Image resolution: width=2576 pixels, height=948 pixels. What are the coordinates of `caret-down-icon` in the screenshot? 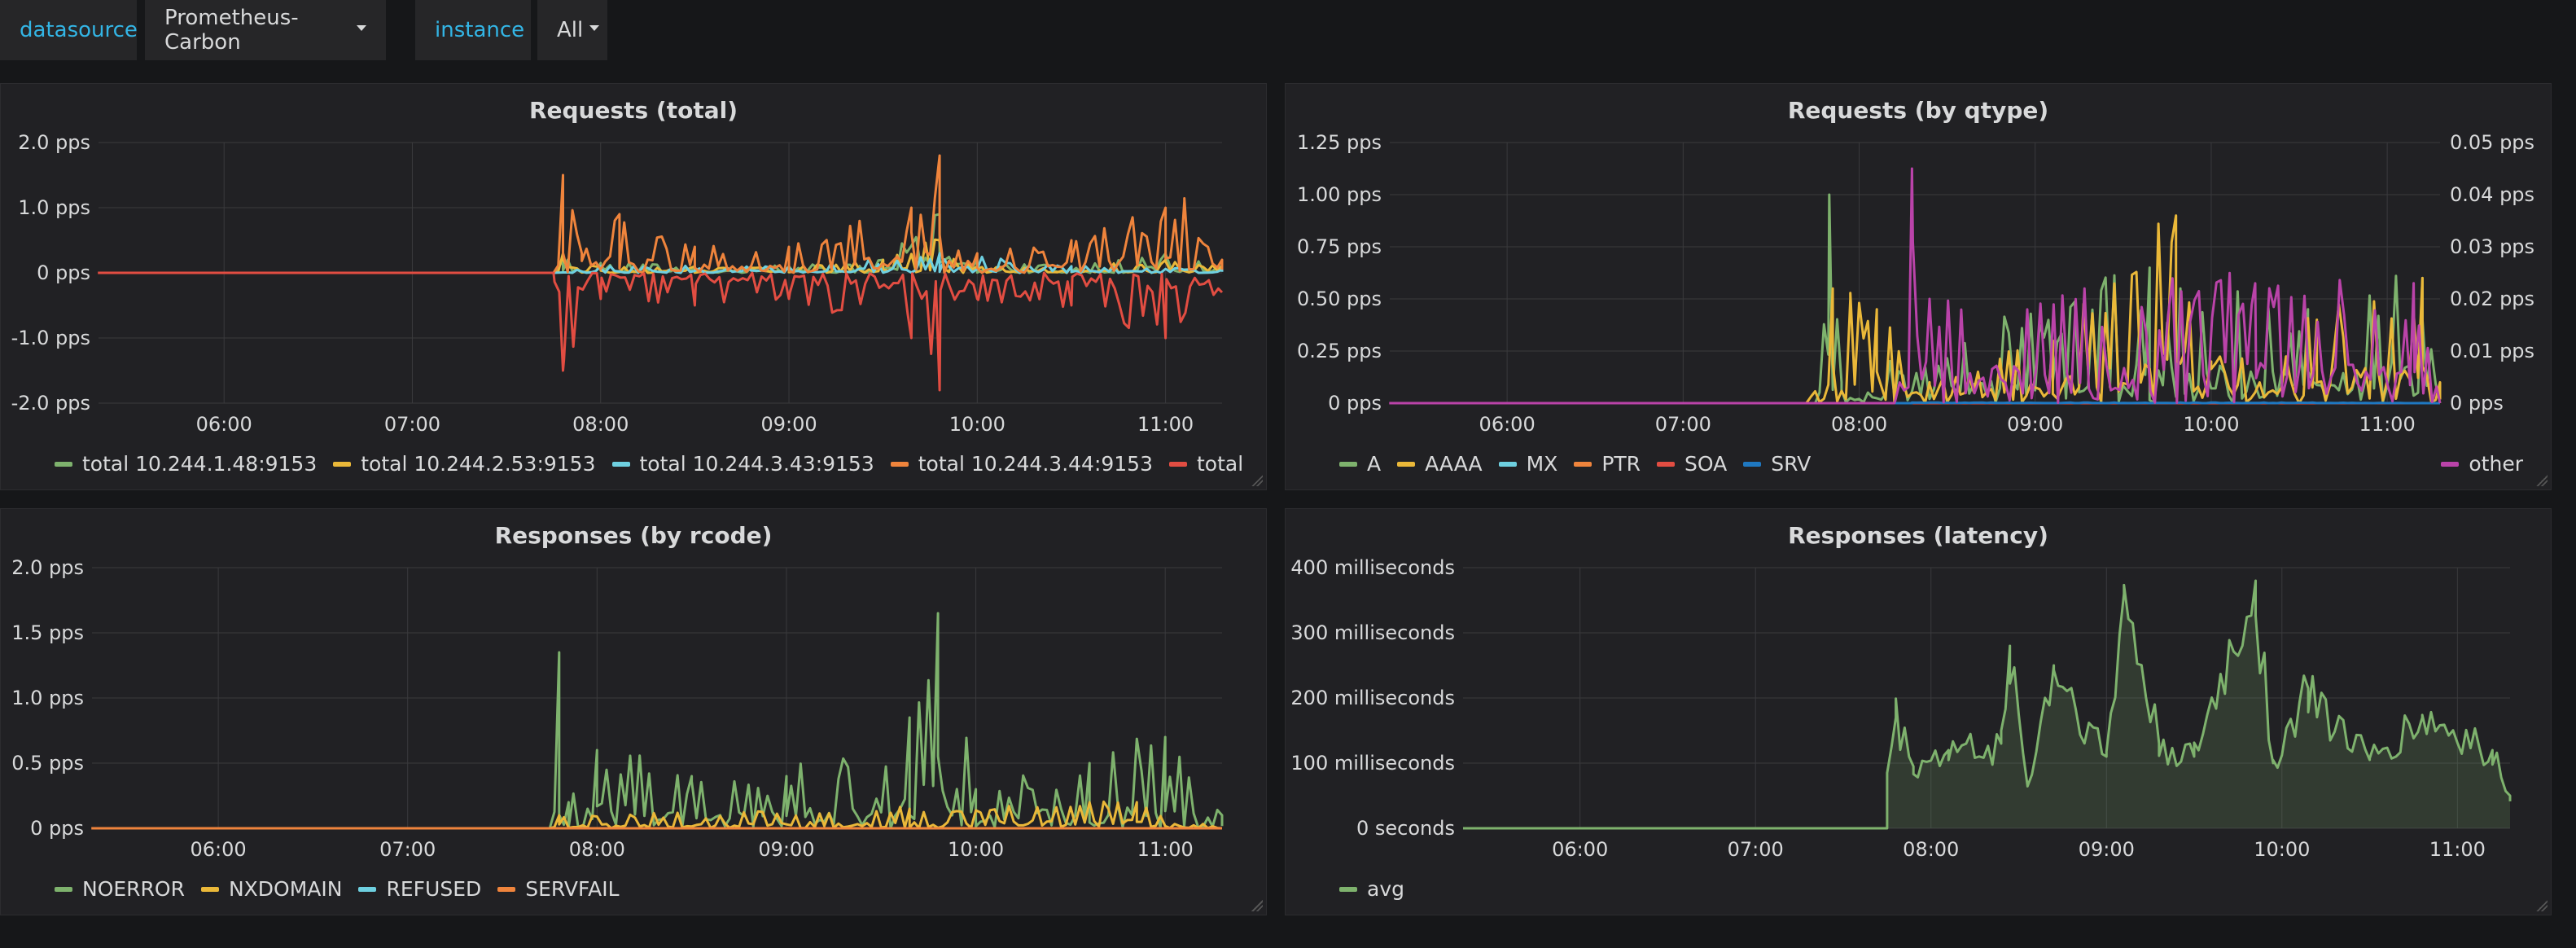 It's located at (361, 27).